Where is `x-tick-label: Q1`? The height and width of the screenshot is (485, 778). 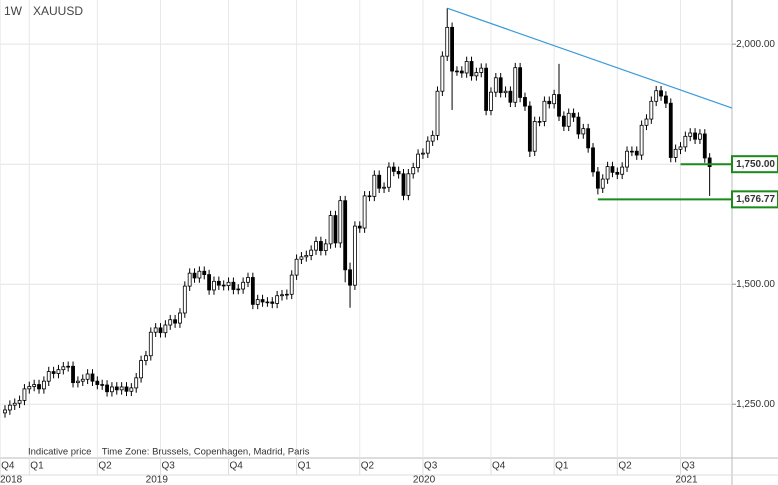 x-tick-label: Q1 is located at coordinates (562, 466).